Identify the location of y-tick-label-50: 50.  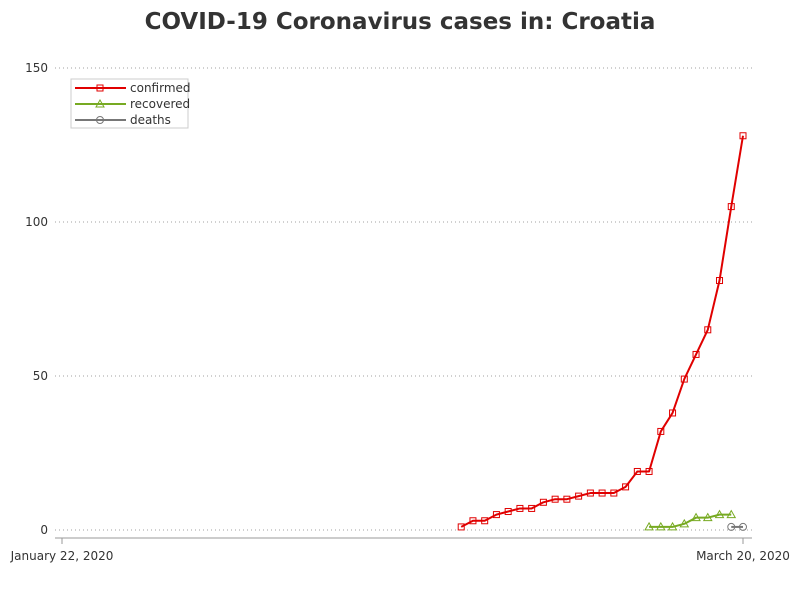
(40, 376).